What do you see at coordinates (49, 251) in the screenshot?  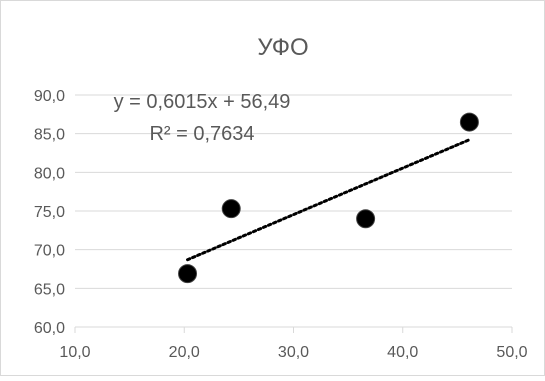 I see `y-tick-label: 70,0` at bounding box center [49, 251].